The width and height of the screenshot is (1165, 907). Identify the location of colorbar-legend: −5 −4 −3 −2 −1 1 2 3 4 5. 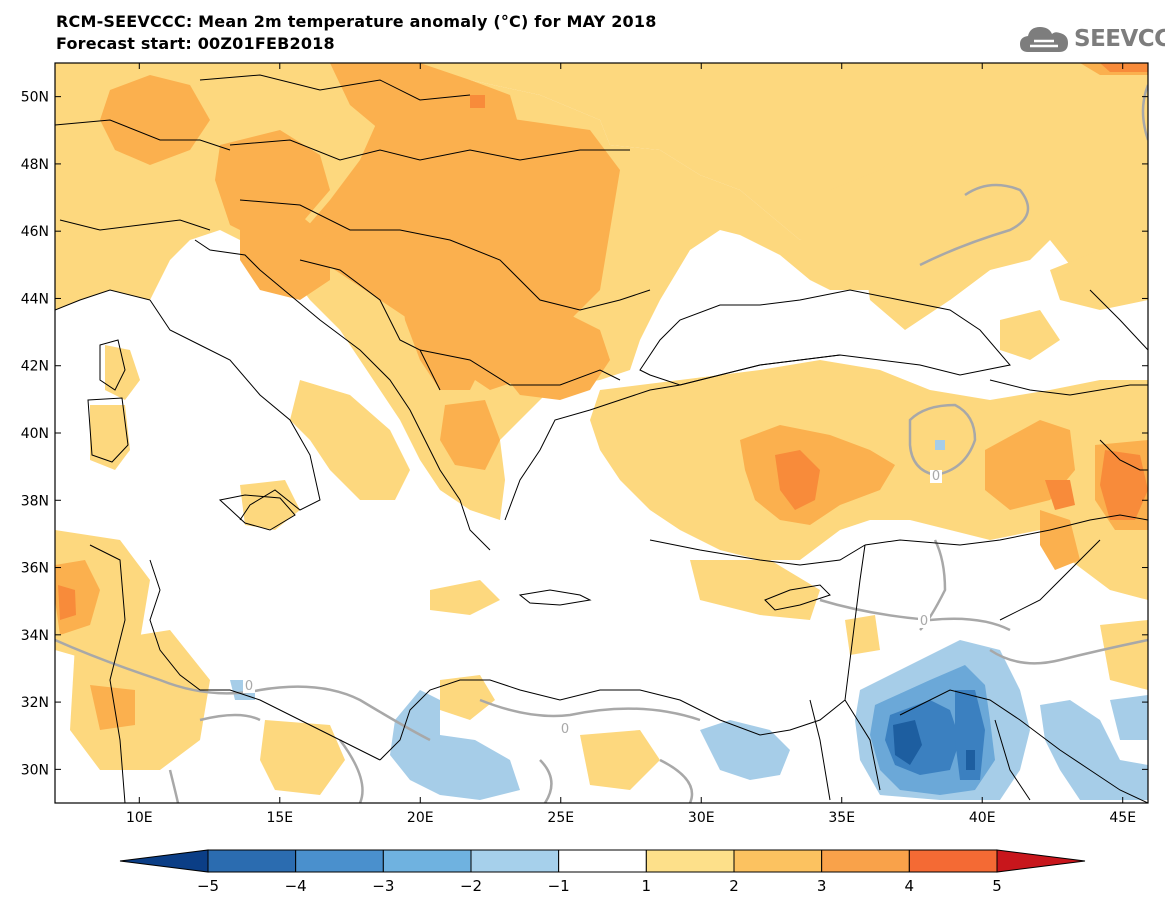
(602, 872).